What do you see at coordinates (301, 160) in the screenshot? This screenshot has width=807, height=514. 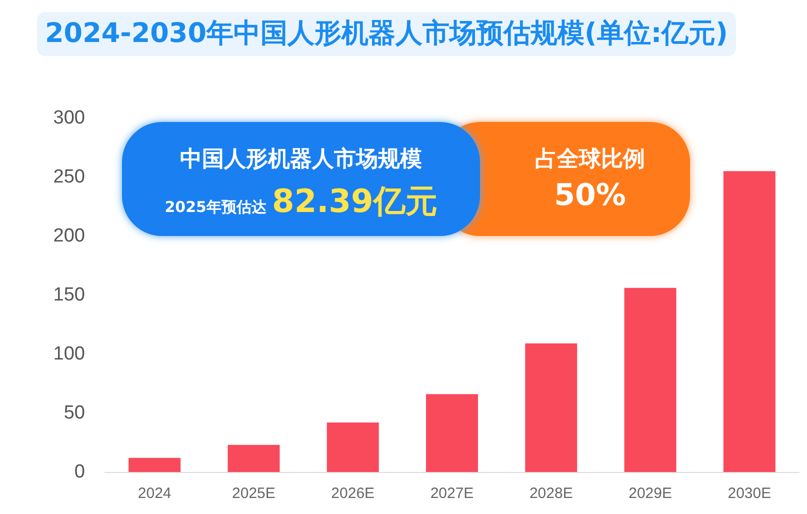 I see `annotation: 中国人形机器人市场规模` at bounding box center [301, 160].